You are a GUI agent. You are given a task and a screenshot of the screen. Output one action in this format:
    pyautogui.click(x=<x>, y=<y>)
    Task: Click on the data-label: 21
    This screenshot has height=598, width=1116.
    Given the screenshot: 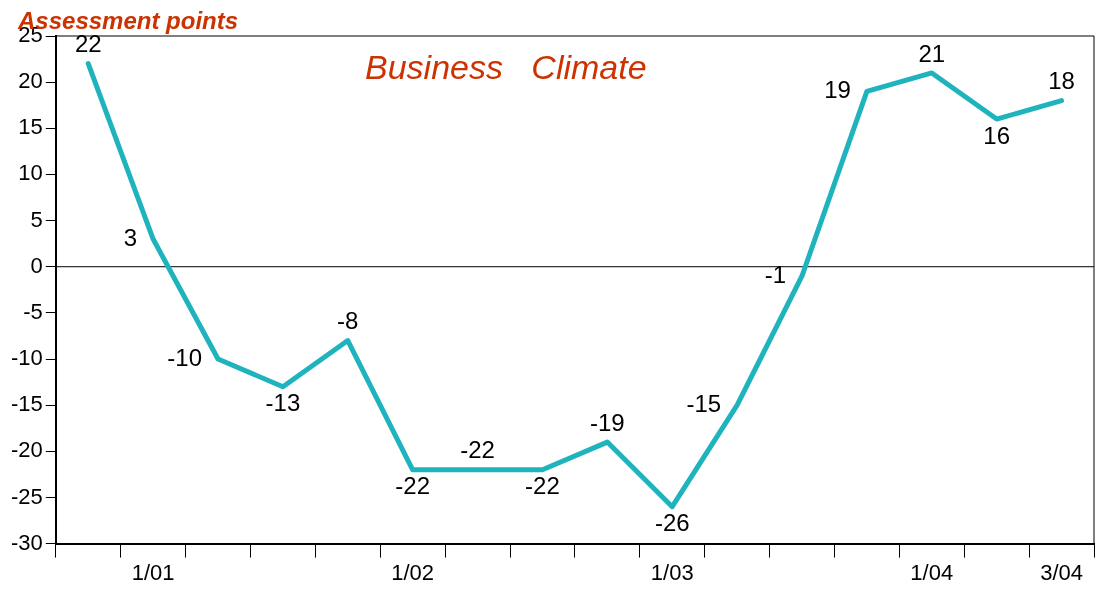 What is the action you would take?
    pyautogui.click(x=932, y=53)
    